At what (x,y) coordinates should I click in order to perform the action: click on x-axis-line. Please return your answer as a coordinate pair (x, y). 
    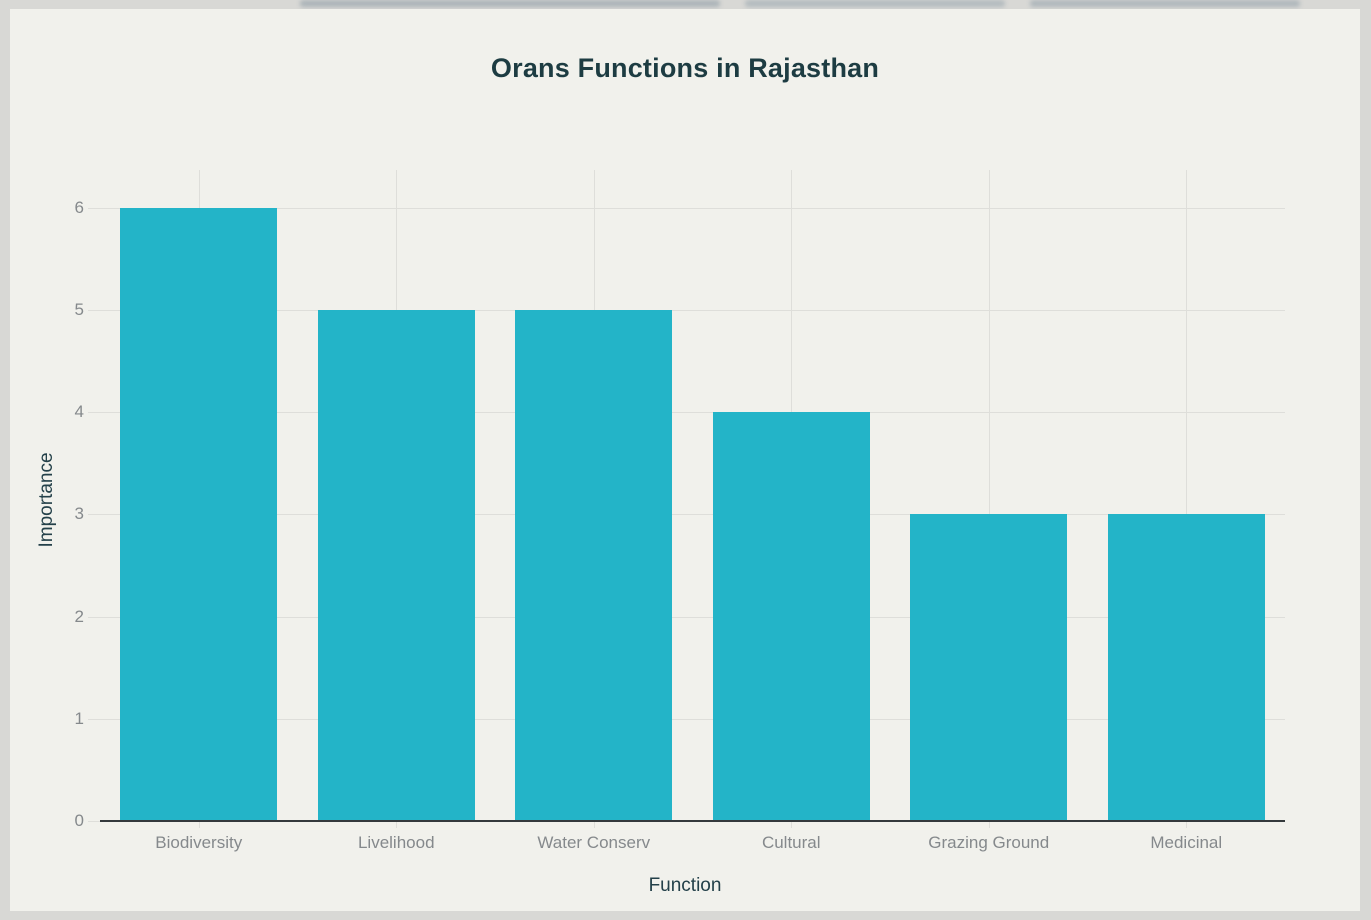
    Looking at the image, I should click on (692, 821).